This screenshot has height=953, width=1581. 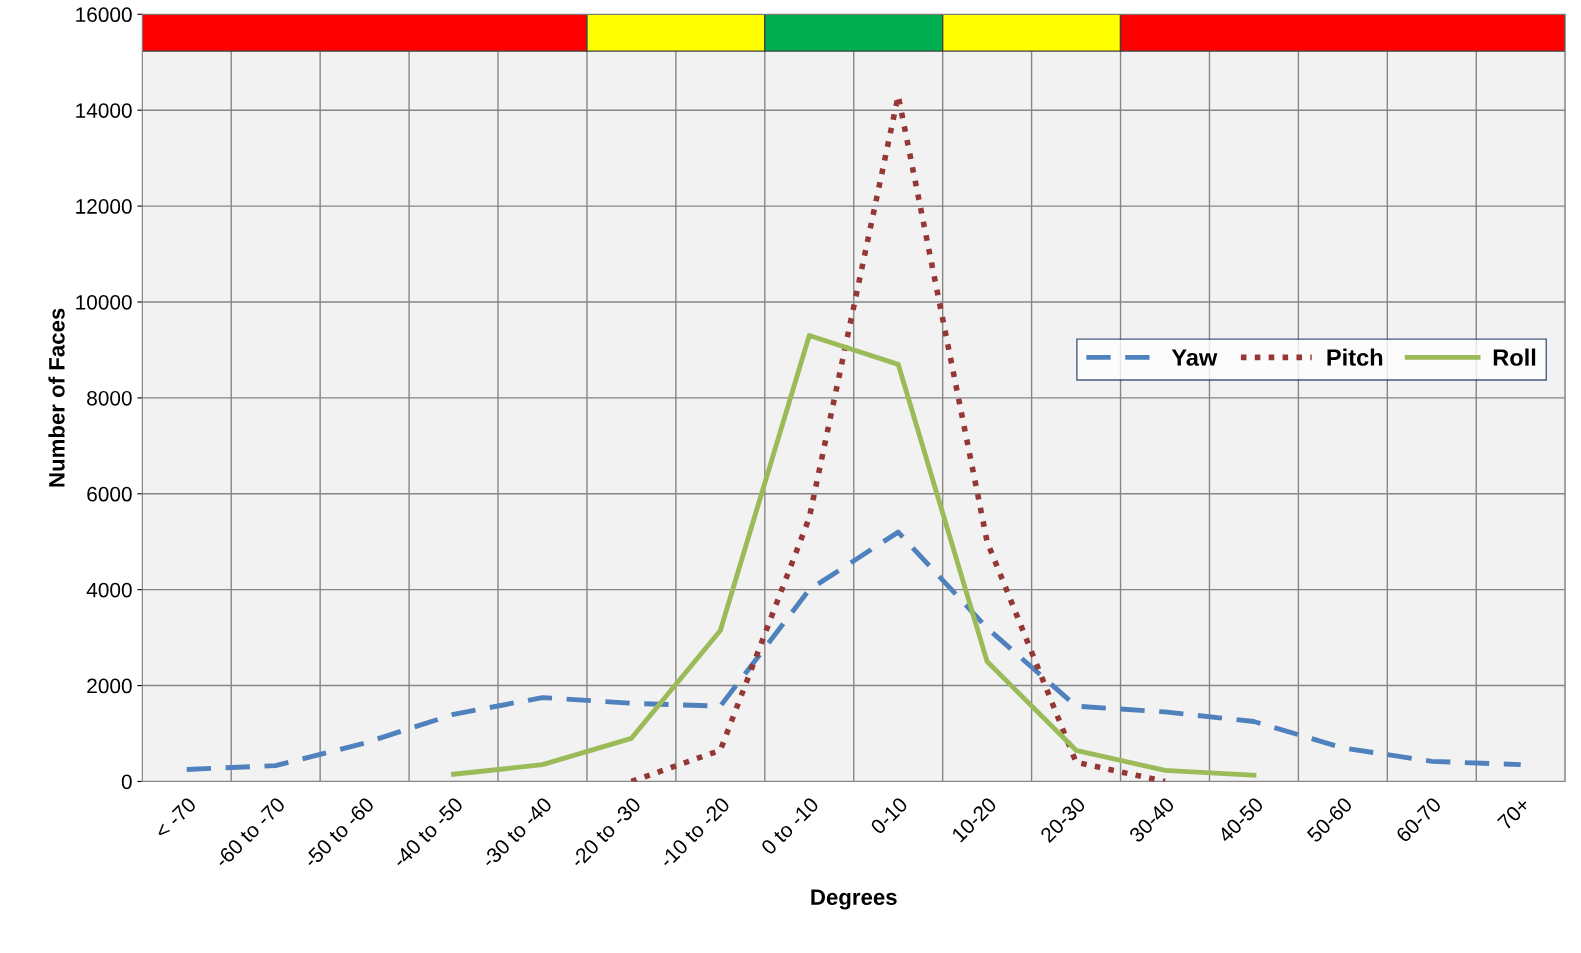 What do you see at coordinates (790, 826) in the screenshot?
I see `x-tick-label: 0 to -10` at bounding box center [790, 826].